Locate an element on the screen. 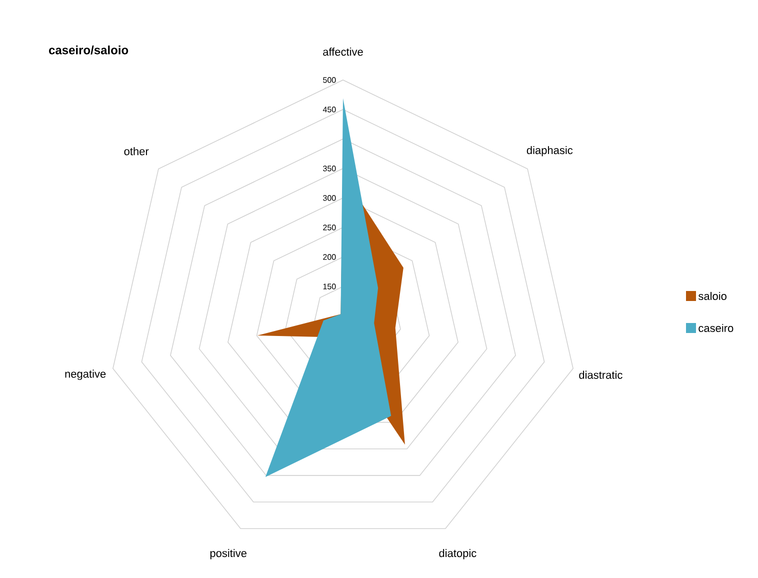 Image resolution: width=758 pixels, height=578 pixels. spoke-label: diatopic is located at coordinates (457, 554).